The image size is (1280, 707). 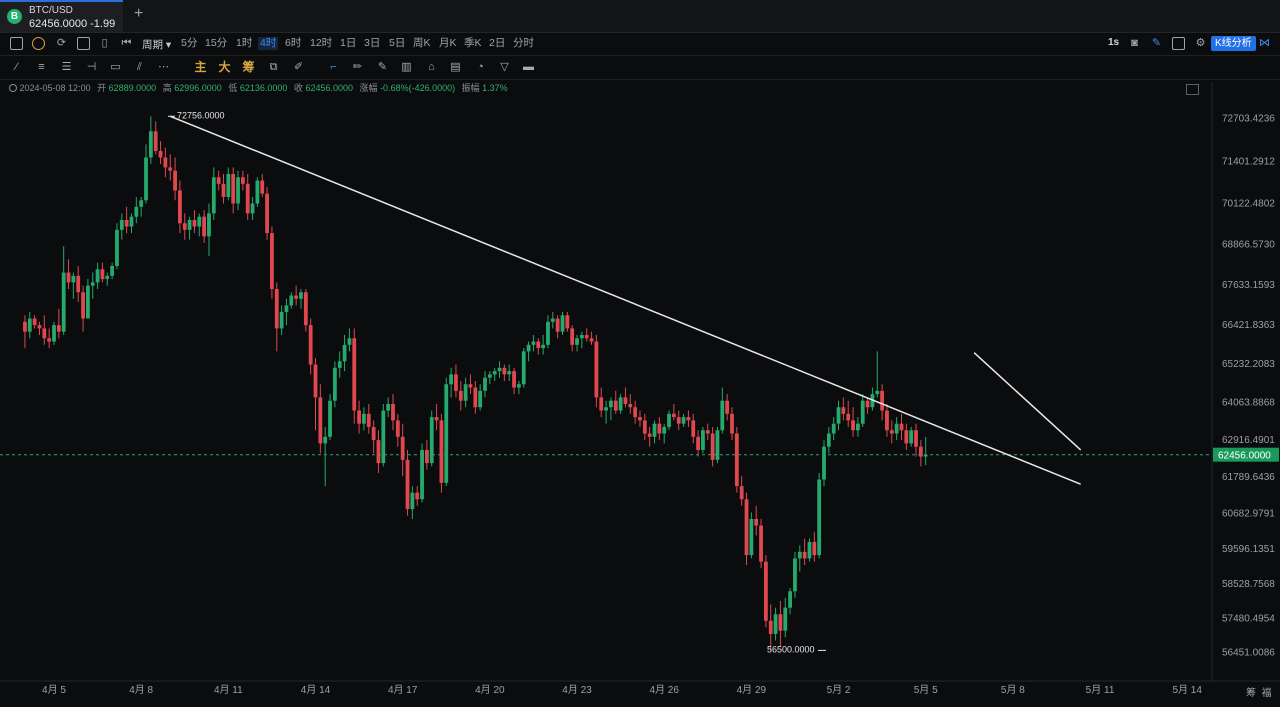 What do you see at coordinates (448, 43) in the screenshot?
I see `timeframe-10: 月K` at bounding box center [448, 43].